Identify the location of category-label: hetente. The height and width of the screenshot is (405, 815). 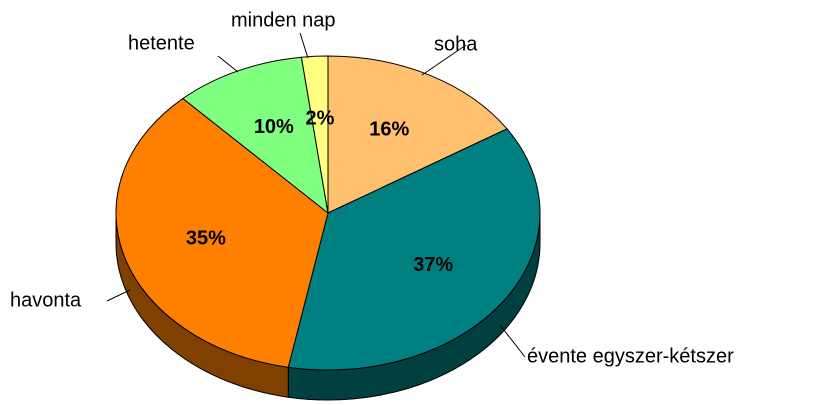
(161, 43).